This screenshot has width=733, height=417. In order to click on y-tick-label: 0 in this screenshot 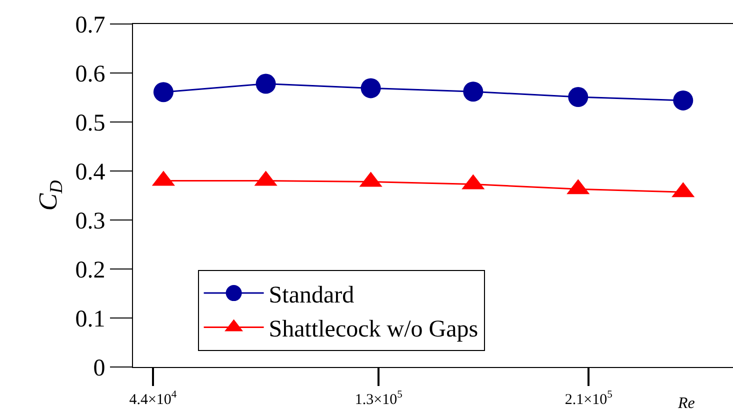, I will do `click(99, 368)`.